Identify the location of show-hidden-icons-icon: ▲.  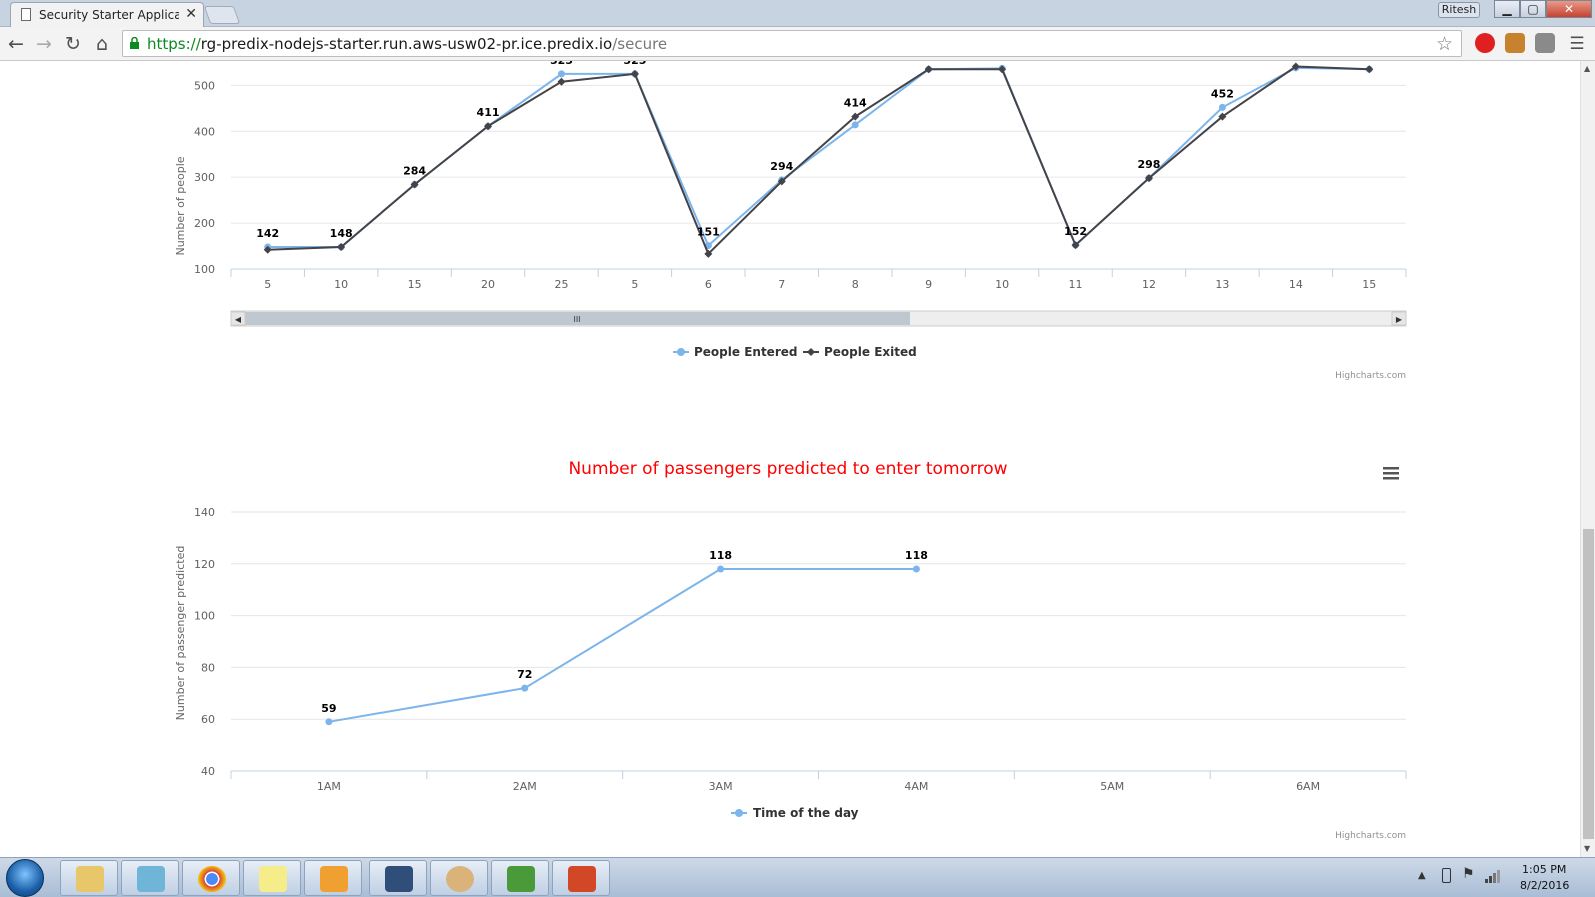
(1422, 875).